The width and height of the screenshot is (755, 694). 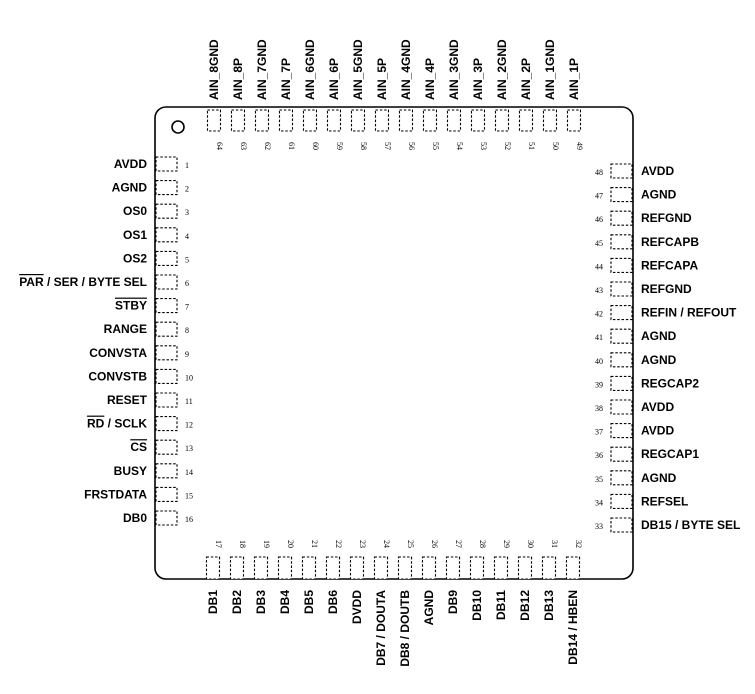 What do you see at coordinates (358, 69) in the screenshot?
I see `pin-label: AIN_5GND` at bounding box center [358, 69].